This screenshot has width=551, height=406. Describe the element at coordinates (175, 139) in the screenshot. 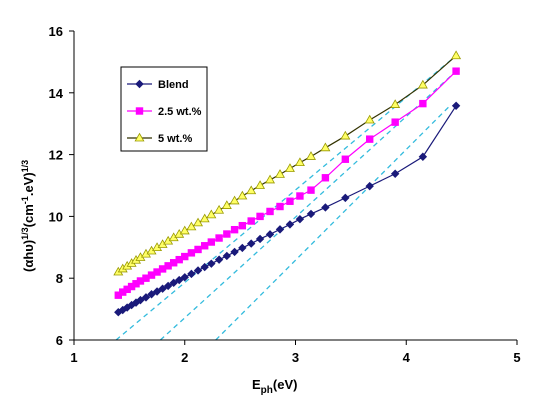

I see `legend-label: 5 wt.%` at that location.